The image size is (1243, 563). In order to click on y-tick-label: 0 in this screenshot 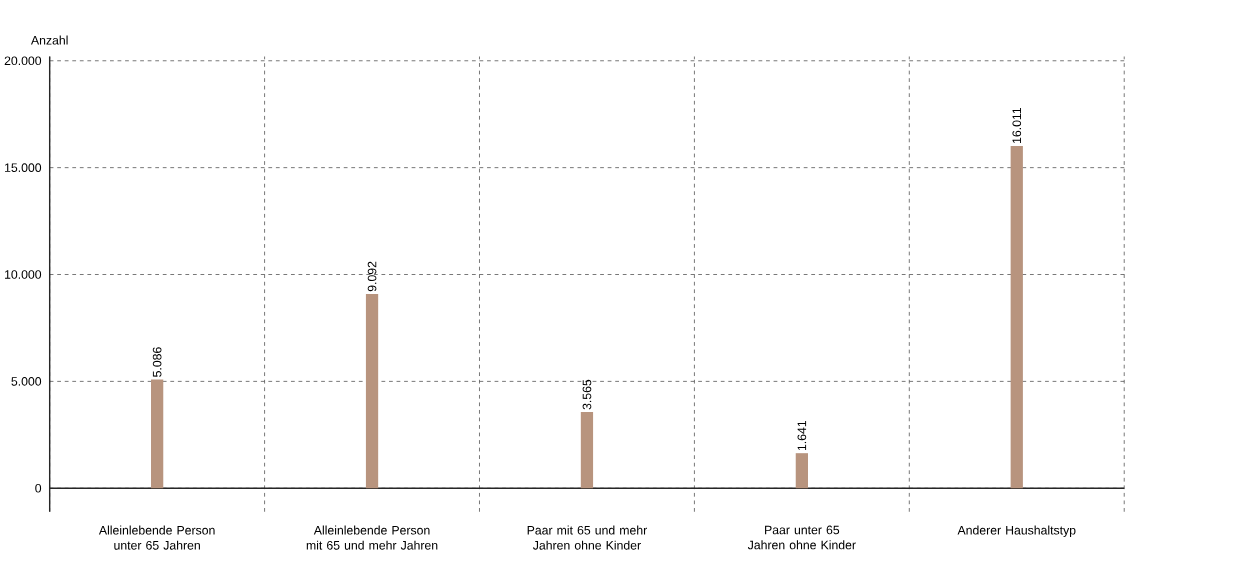, I will do `click(38, 488)`.